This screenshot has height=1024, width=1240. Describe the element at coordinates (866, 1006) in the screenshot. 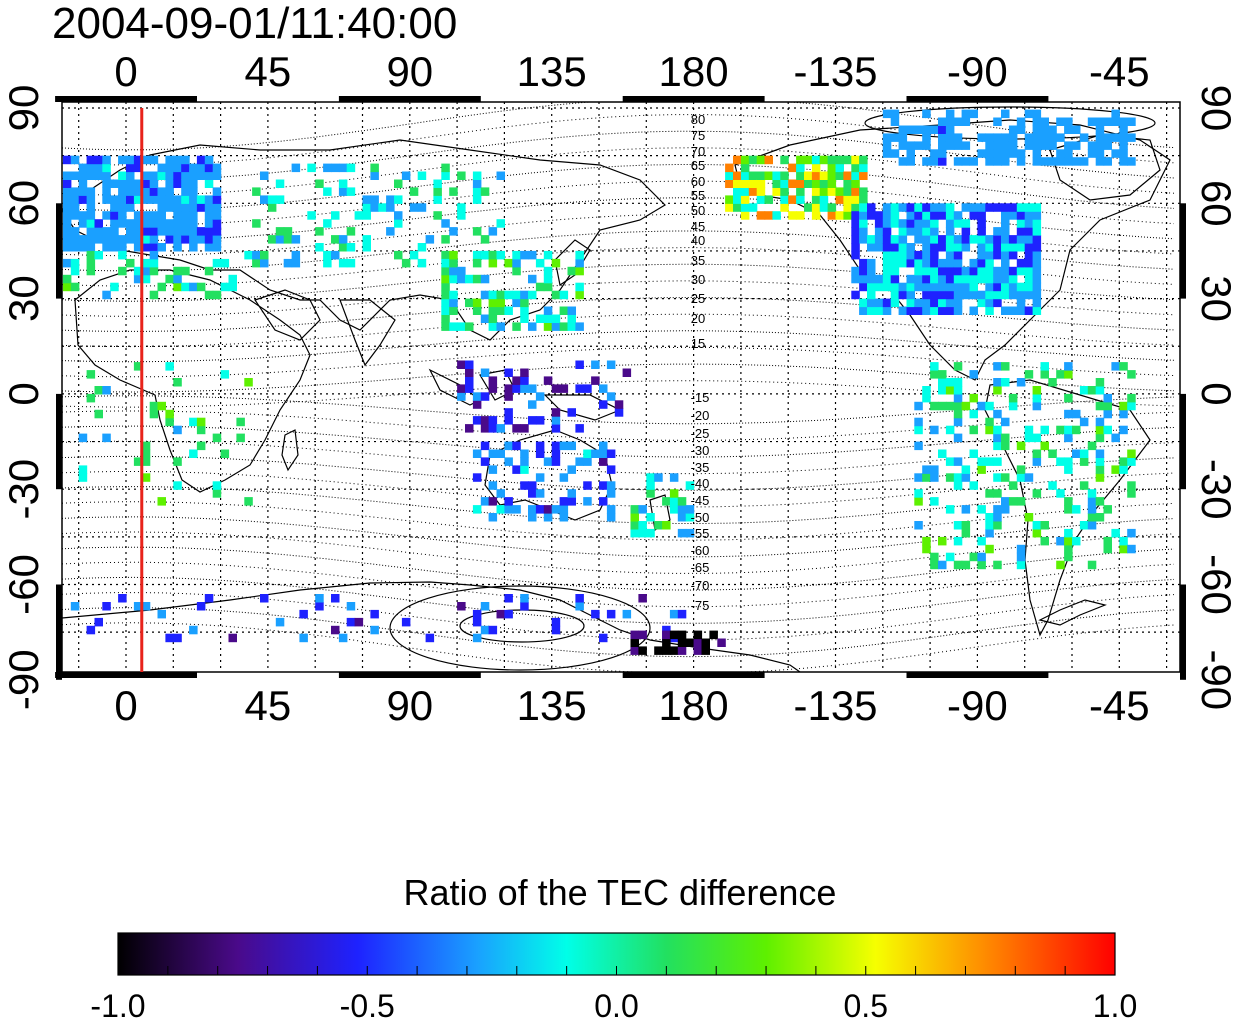

I see `colorbar-tick-label: 0.5` at that location.